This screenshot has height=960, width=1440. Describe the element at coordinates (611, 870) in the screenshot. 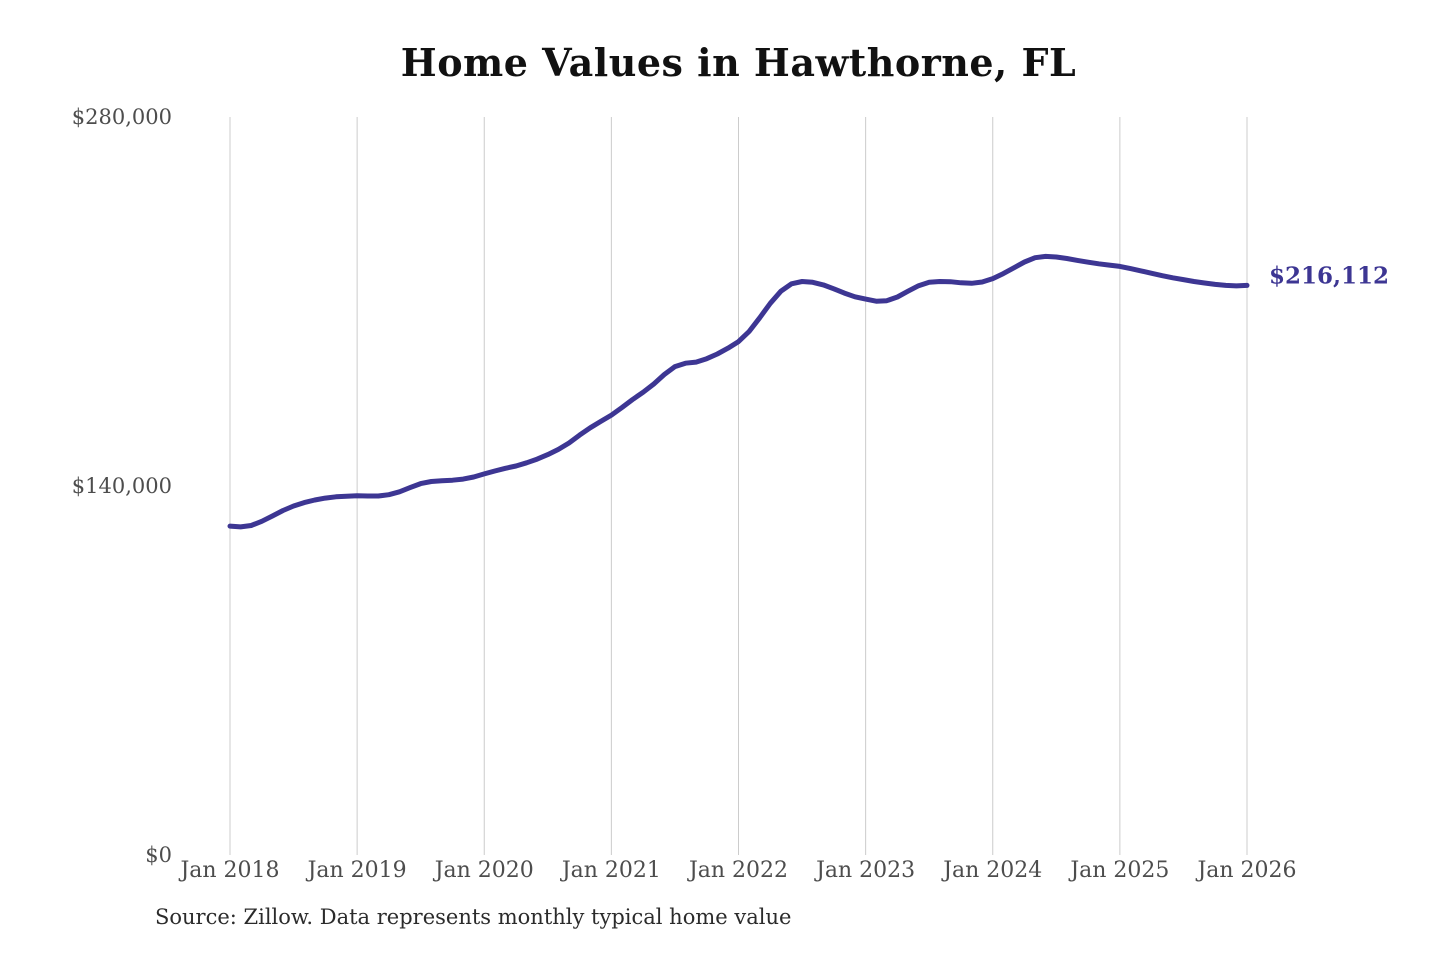

I see `x-tick-label: Jan 2021` at that location.